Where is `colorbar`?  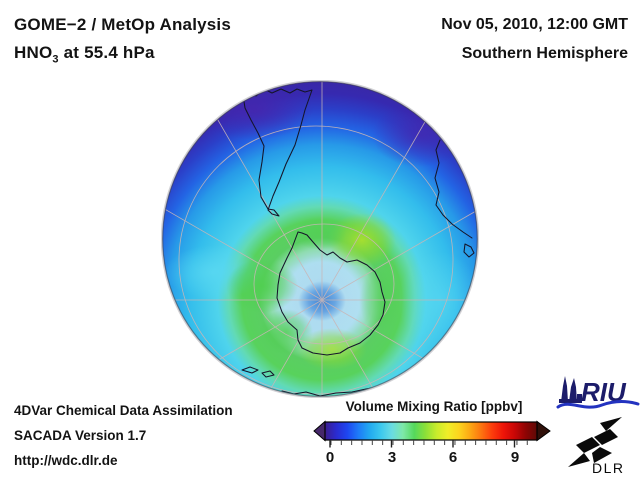 colorbar is located at coordinates (432, 434).